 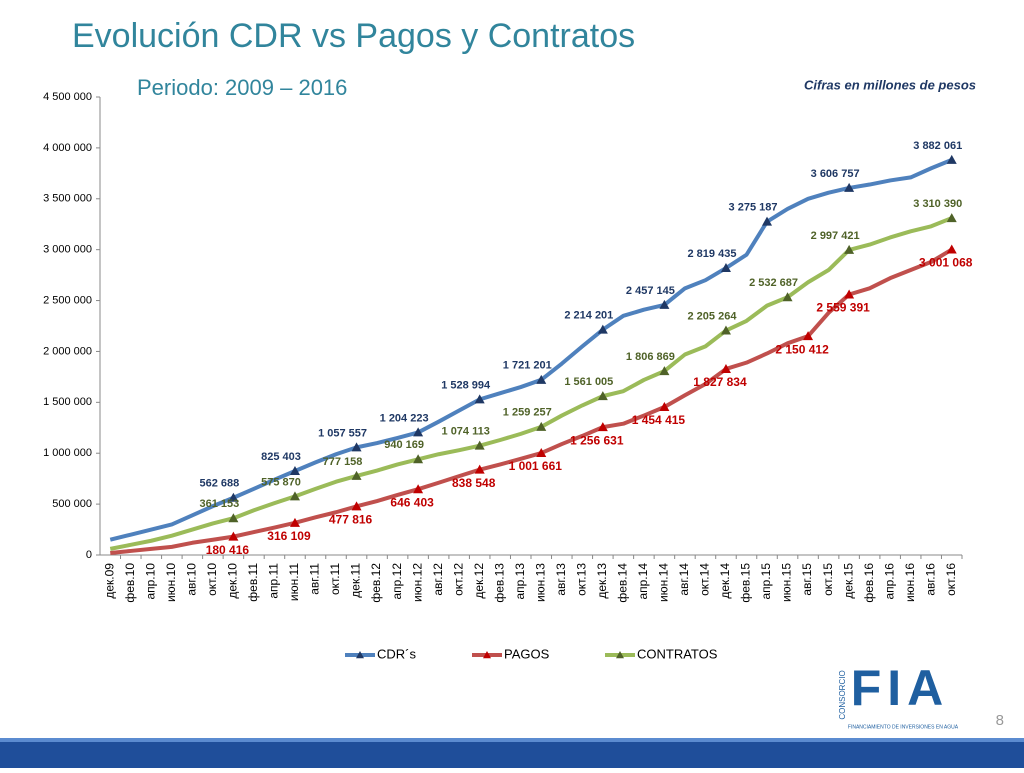 I want to click on x-tick-label: дек.11, so click(x=356, y=580).